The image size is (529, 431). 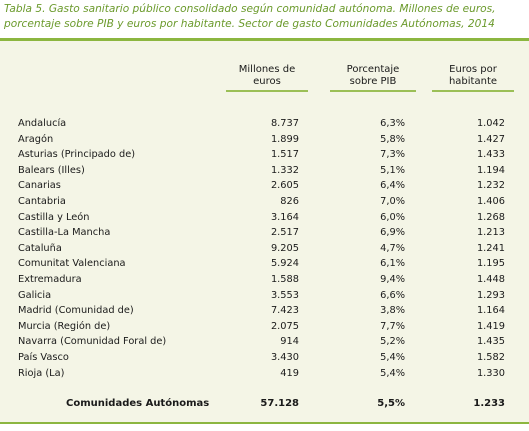 I want to click on row-pib: 5,8%, so click(x=392, y=139).